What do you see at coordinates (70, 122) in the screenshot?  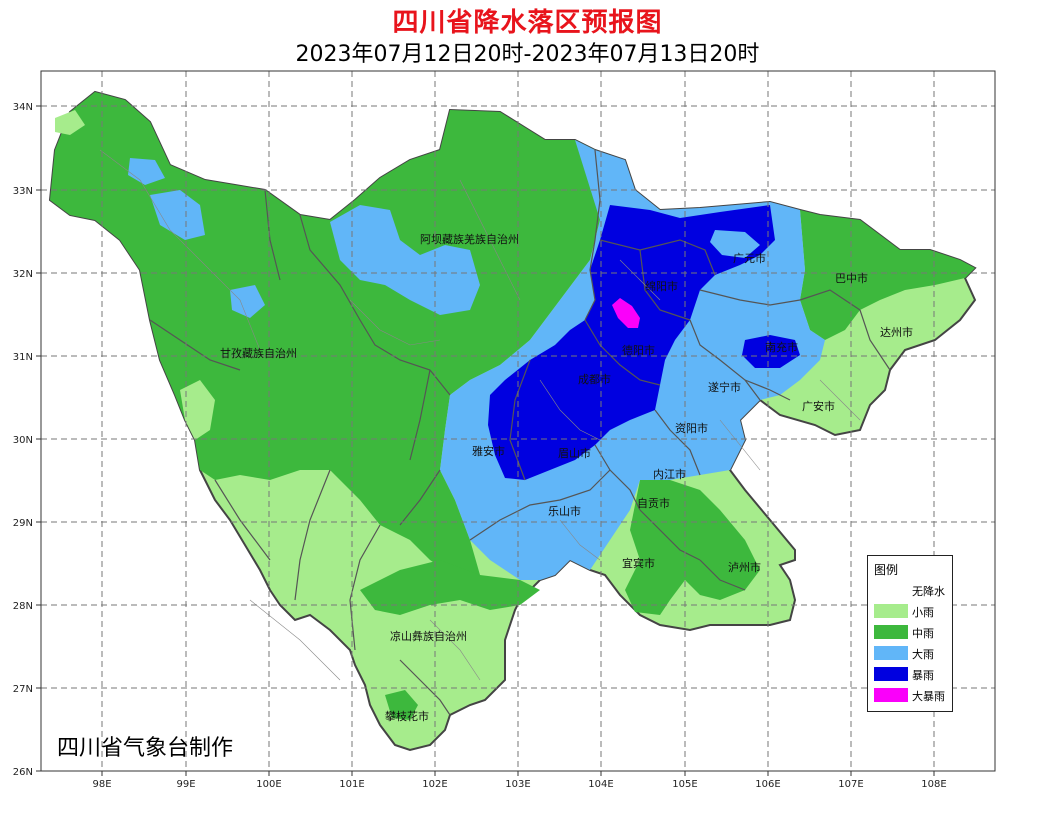 I see `region-light-rain-nw-patch` at bounding box center [70, 122].